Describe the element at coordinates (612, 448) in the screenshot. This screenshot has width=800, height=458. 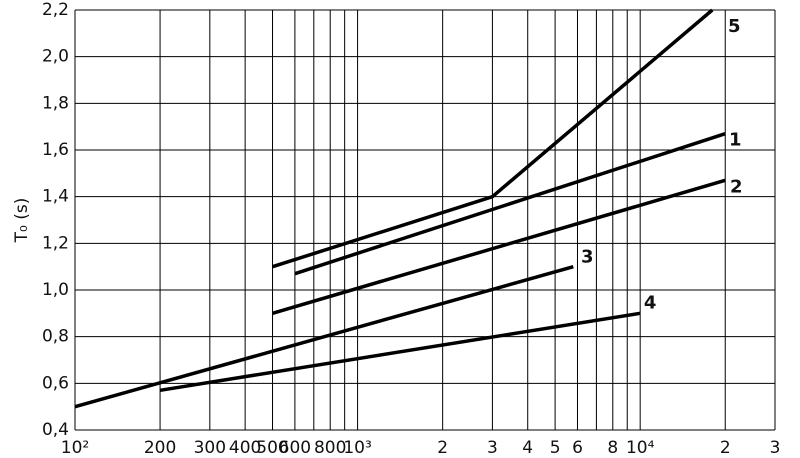
I see `x-tick-label: 8` at that location.